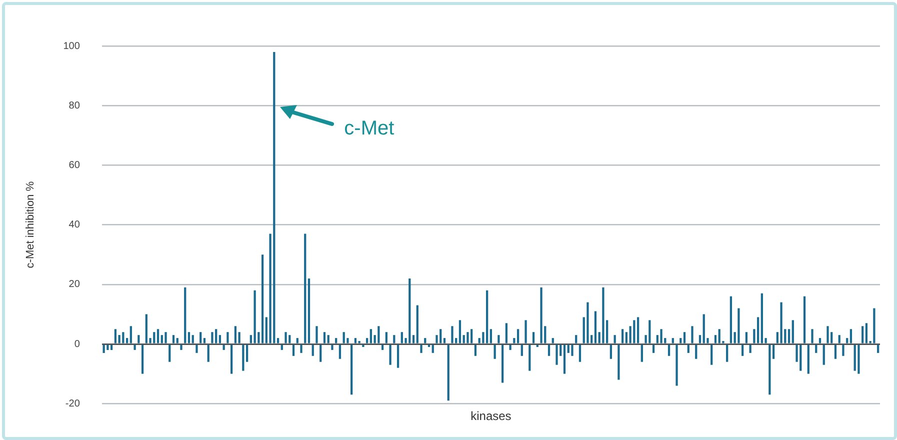 The width and height of the screenshot is (897, 440). Describe the element at coordinates (30, 224) in the screenshot. I see `y-axis-title: c-Met inhibition %` at that location.